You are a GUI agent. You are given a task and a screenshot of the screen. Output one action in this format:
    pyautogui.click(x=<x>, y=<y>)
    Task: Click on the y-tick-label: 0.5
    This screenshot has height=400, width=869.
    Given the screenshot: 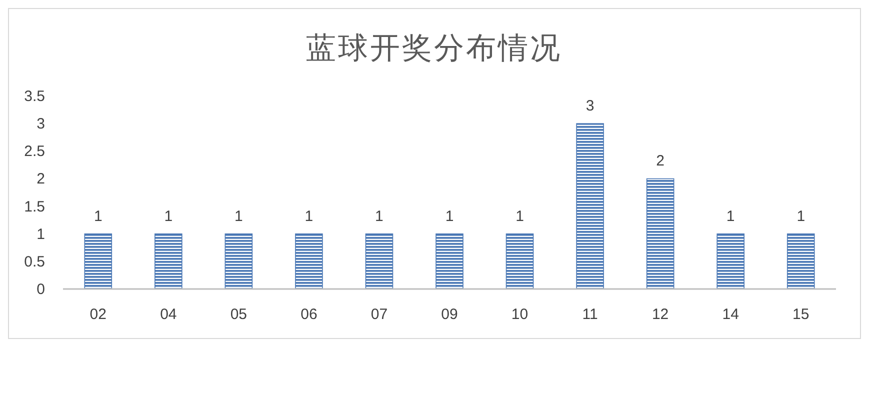 What is the action you would take?
    pyautogui.click(x=34, y=261)
    